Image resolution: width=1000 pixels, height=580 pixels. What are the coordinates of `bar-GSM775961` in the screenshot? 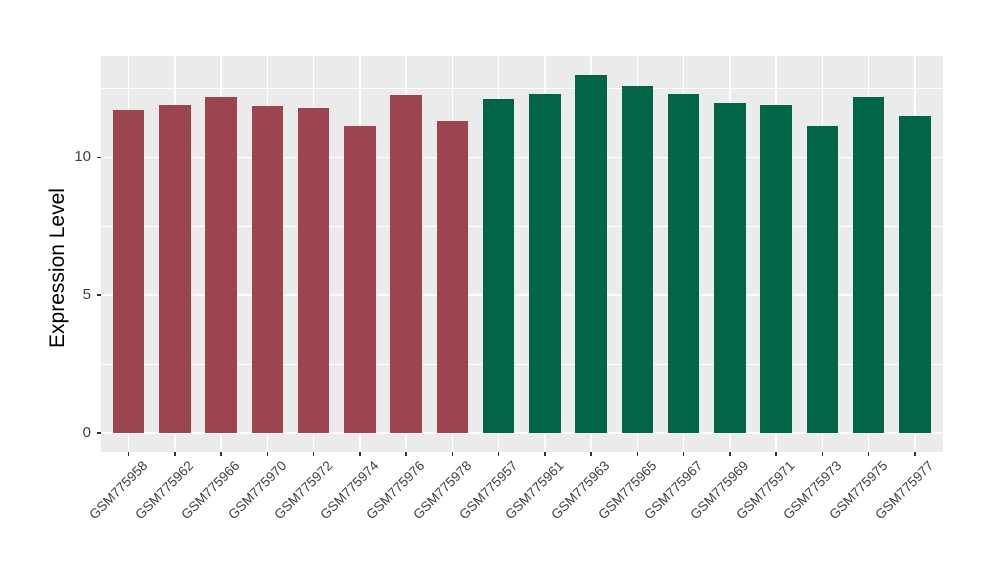 It's located at (545, 263).